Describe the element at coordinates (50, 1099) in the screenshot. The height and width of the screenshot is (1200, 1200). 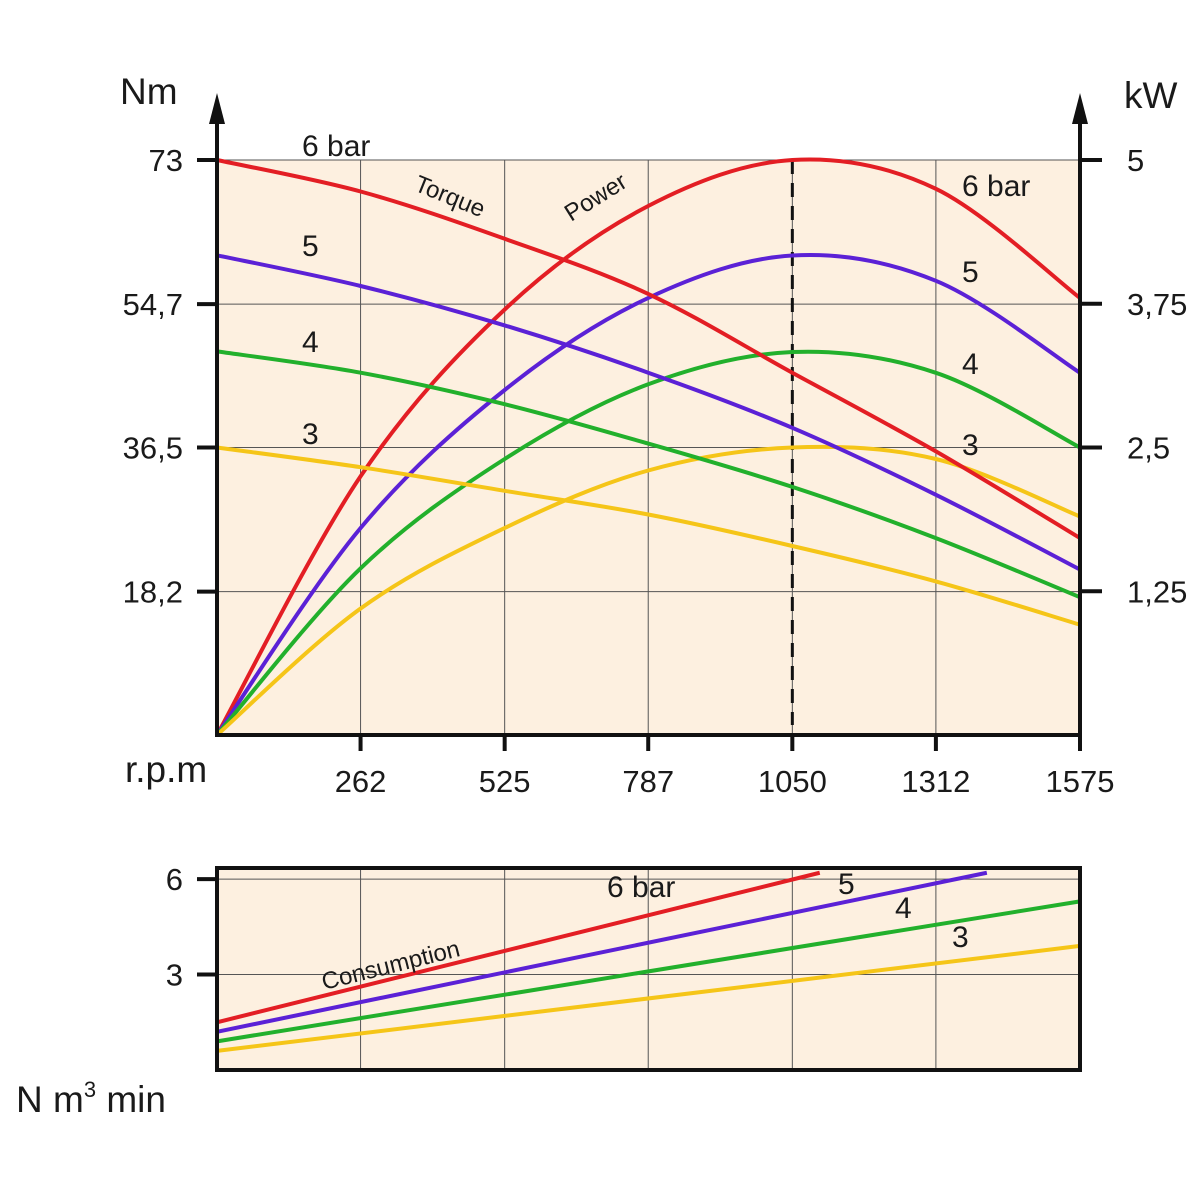
I see `consumption-y-title-main: N m` at that location.